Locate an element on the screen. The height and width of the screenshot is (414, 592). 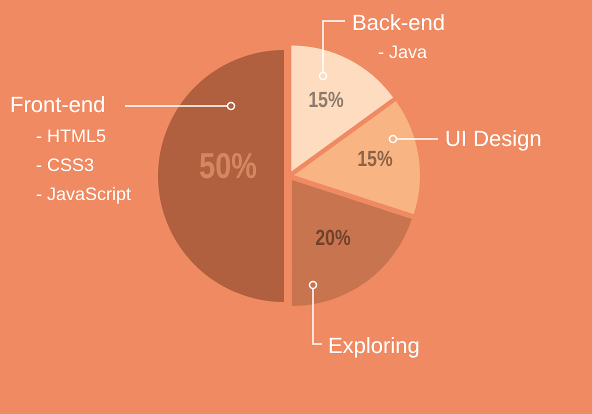
legend-label: UI Design is located at coordinates (493, 138).